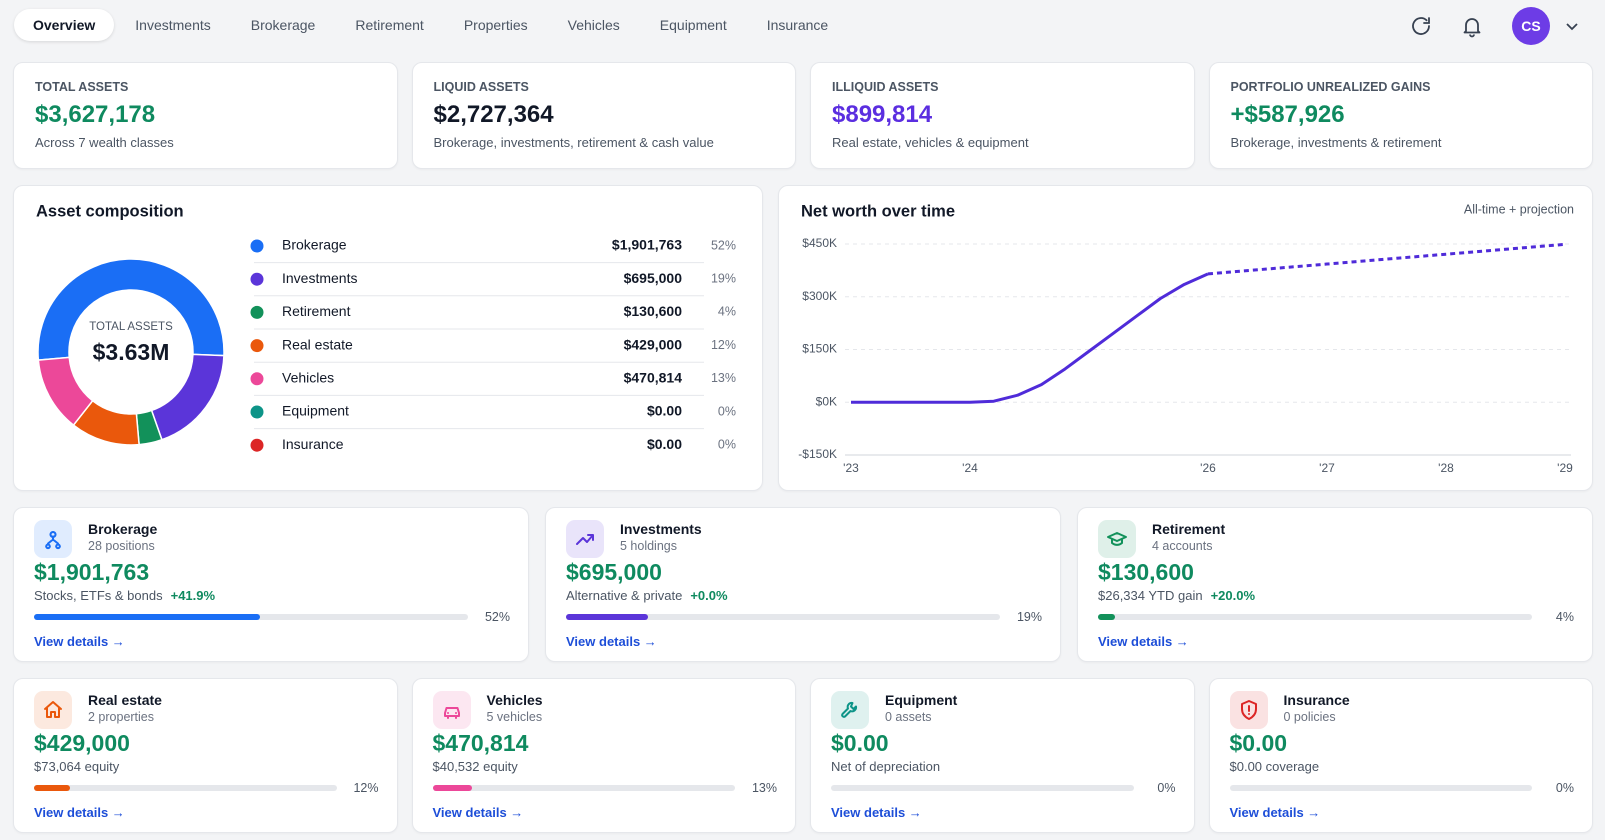  What do you see at coordinates (1531, 26) in the screenshot?
I see `avatar: CS` at bounding box center [1531, 26].